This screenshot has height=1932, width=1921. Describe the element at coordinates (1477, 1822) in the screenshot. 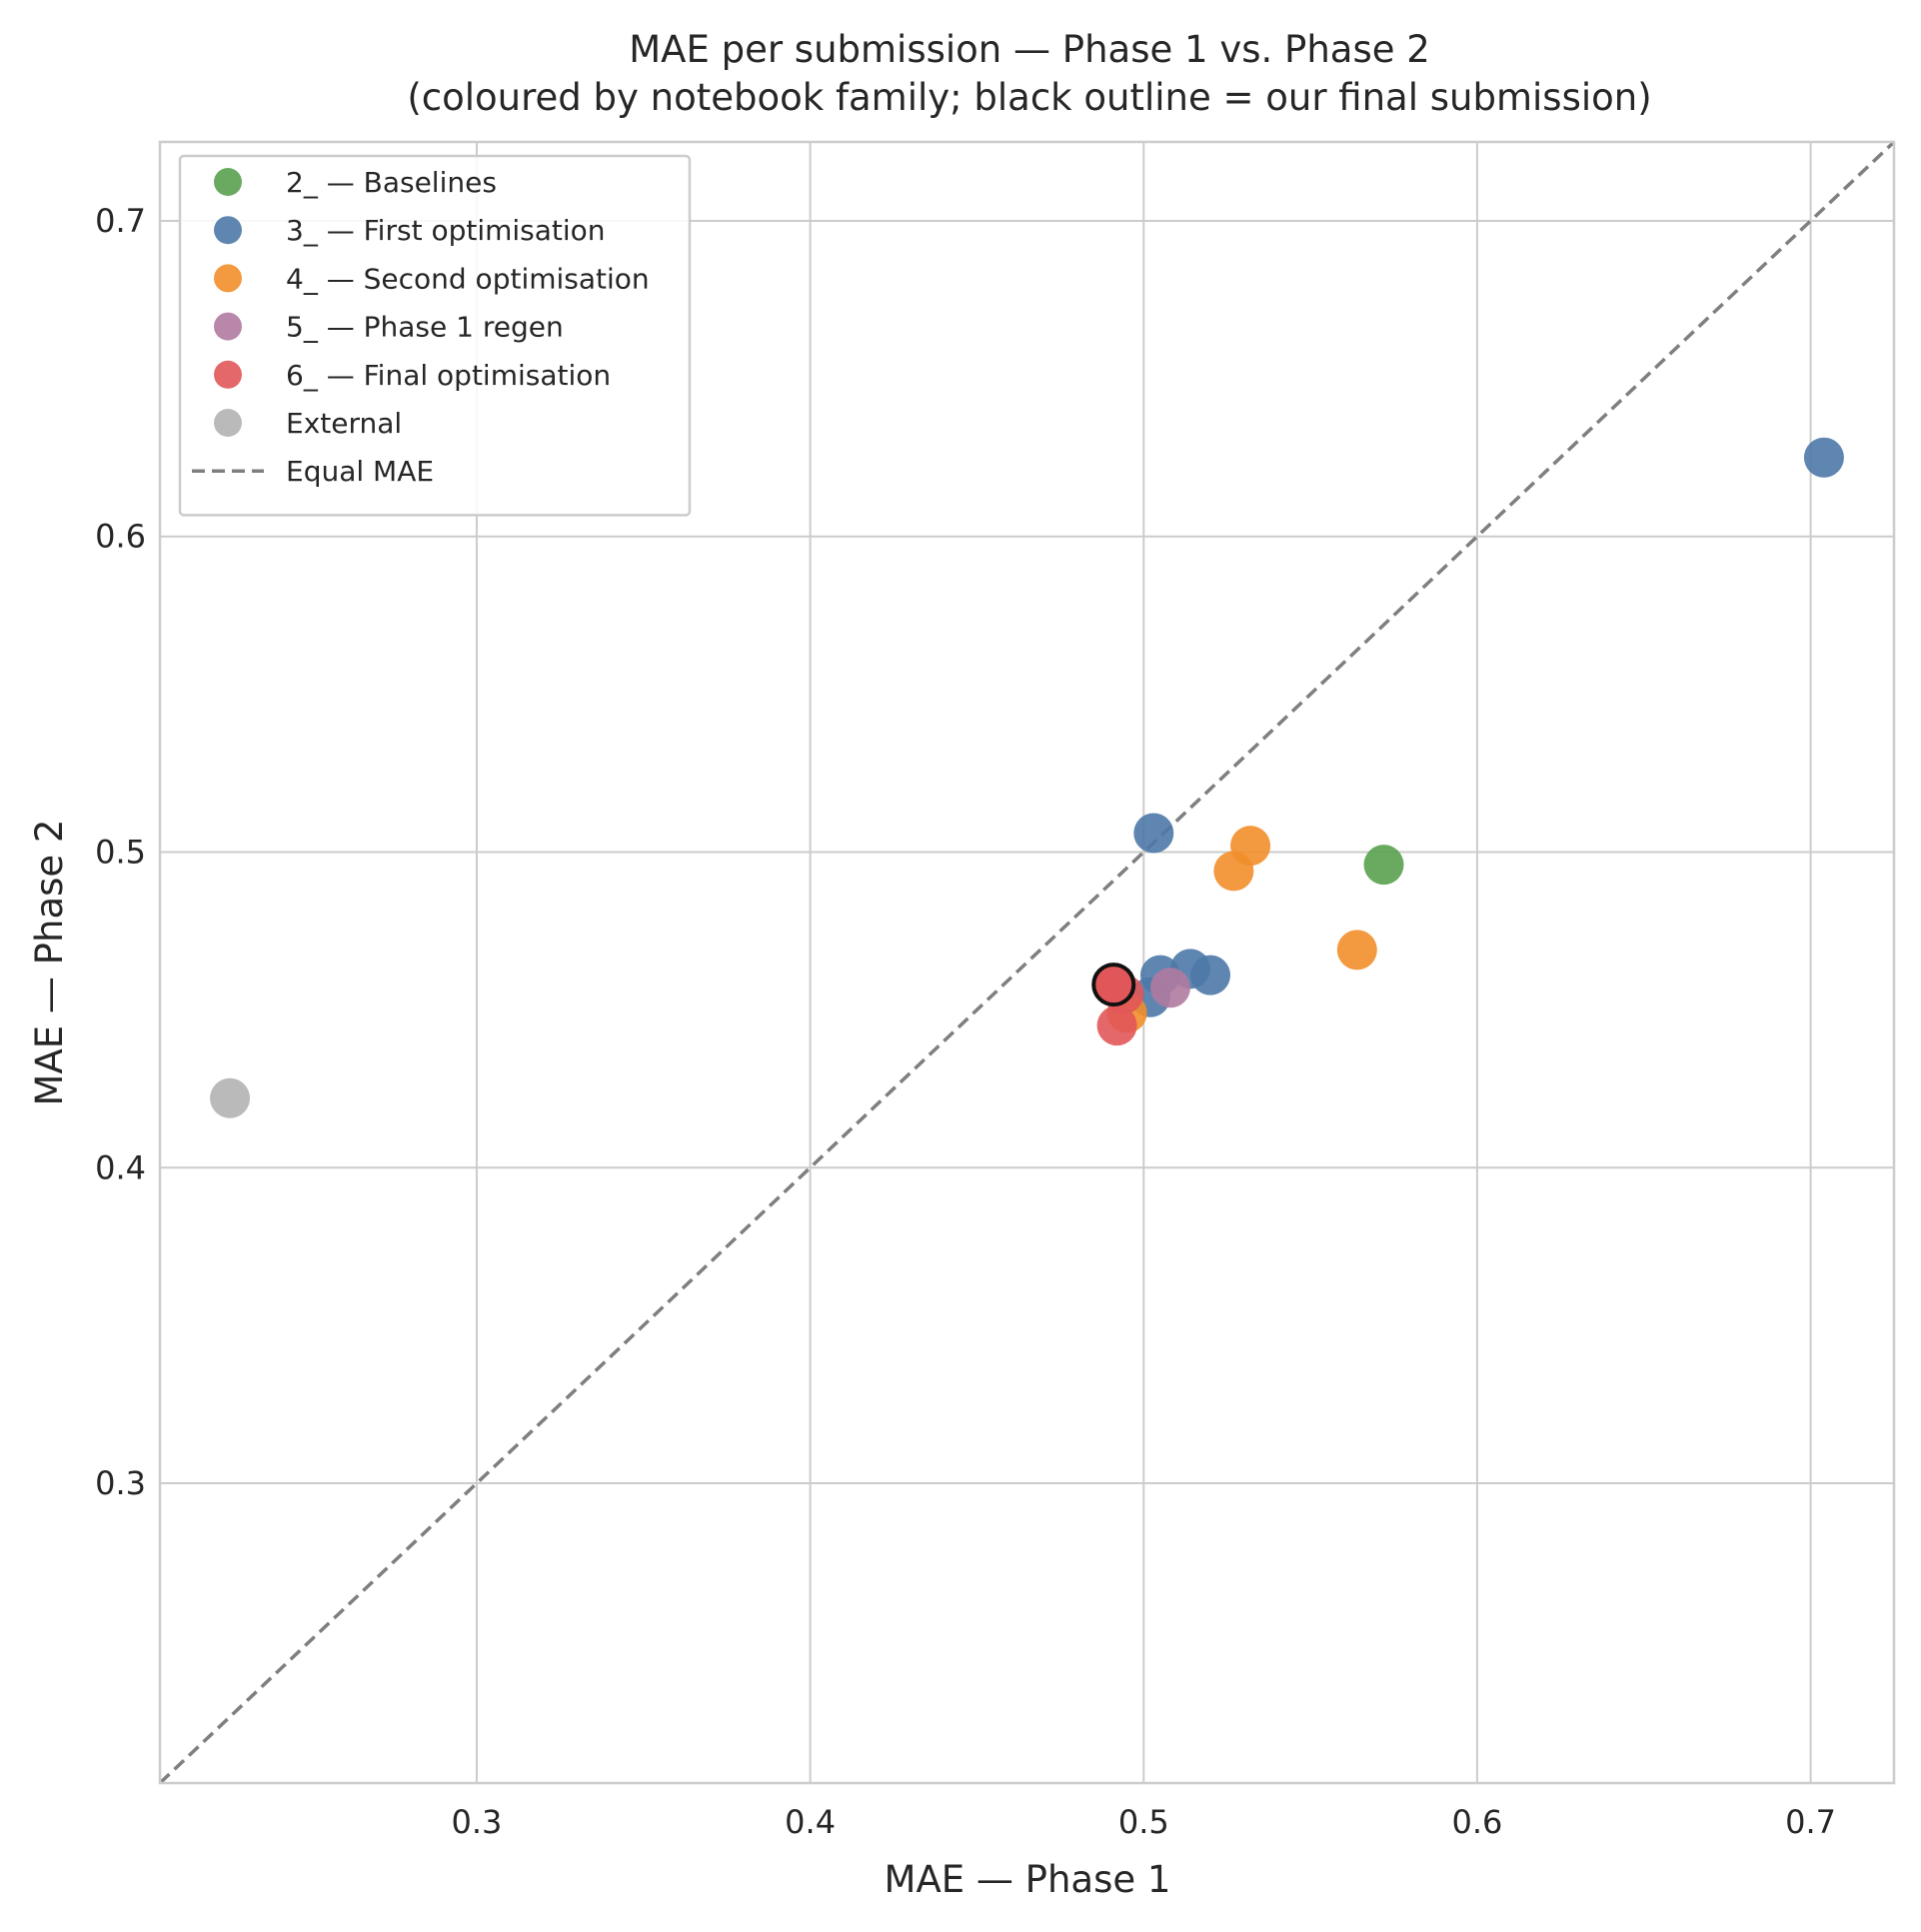

I see `x-tick-label: 0.6` at that location.